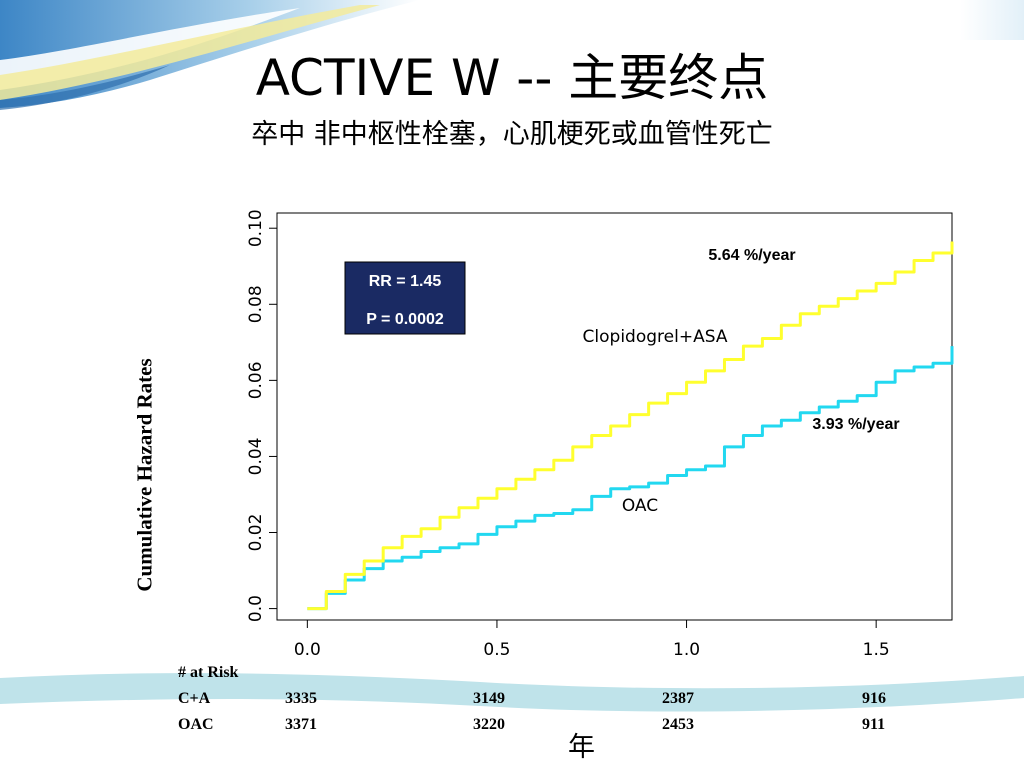 Image resolution: width=1024 pixels, height=768 pixels. What do you see at coordinates (876, 650) in the screenshot?
I see `x-tick-label: 1.5` at bounding box center [876, 650].